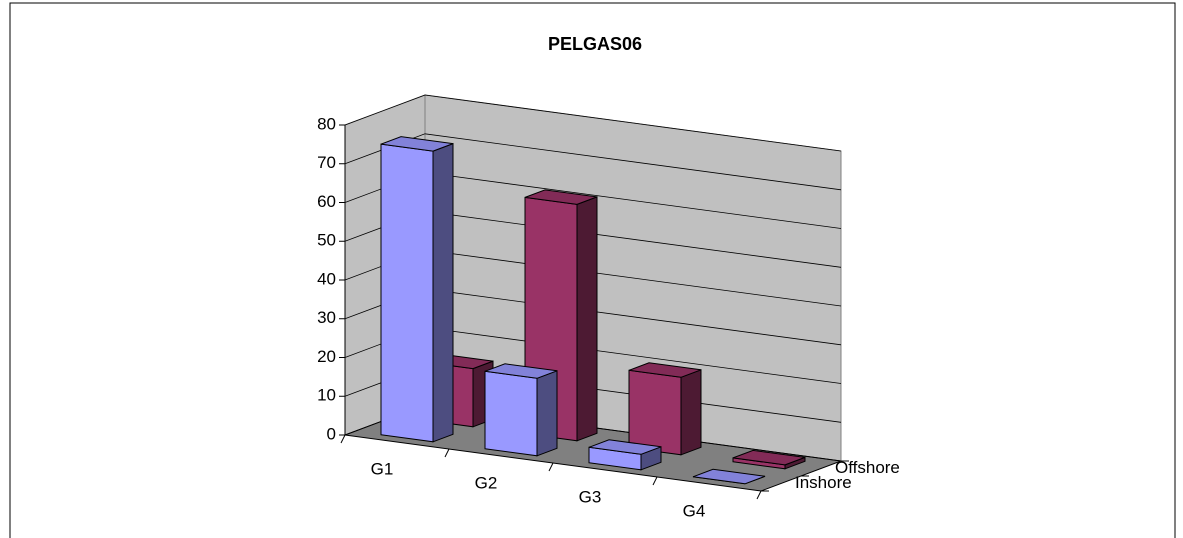  What do you see at coordinates (326, 201) in the screenshot?
I see `y-tick-label: 60` at bounding box center [326, 201].